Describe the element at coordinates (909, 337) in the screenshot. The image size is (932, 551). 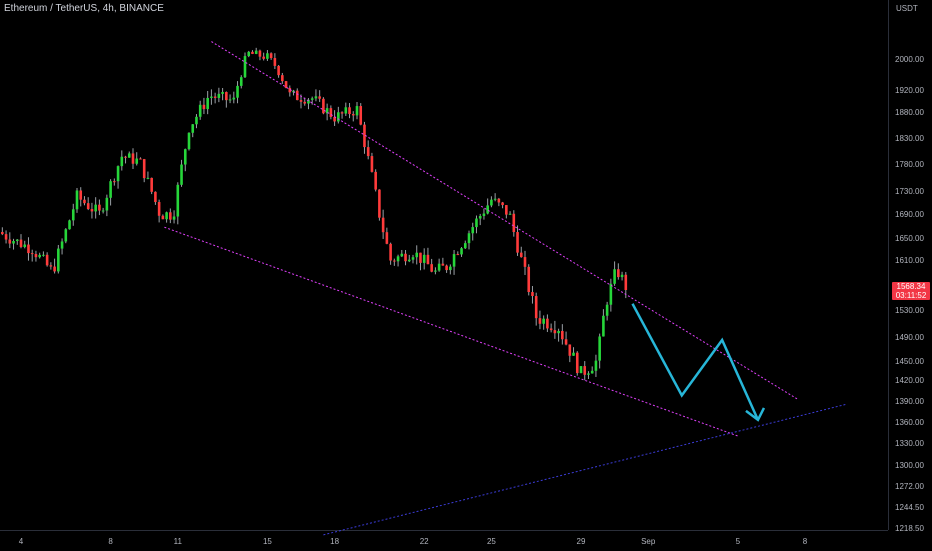
I see `price-tick-label: 1490.00` at that location.